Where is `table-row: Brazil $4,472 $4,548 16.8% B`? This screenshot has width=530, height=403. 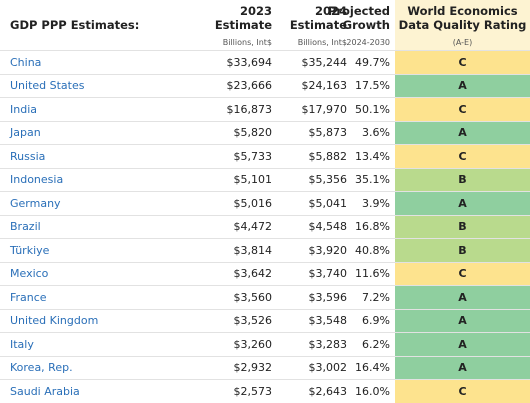
table-row: Brazil $4,472 $4,548 16.8% B is located at coordinates (265, 226).